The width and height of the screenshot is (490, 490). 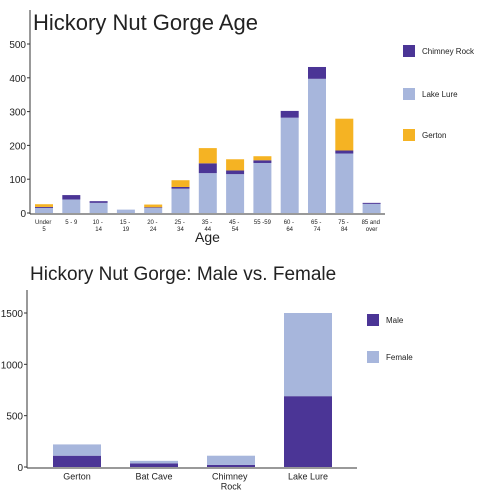 I want to click on chart-title: Hickory Nut Gorge: Male vs. Female, so click(x=183, y=274).